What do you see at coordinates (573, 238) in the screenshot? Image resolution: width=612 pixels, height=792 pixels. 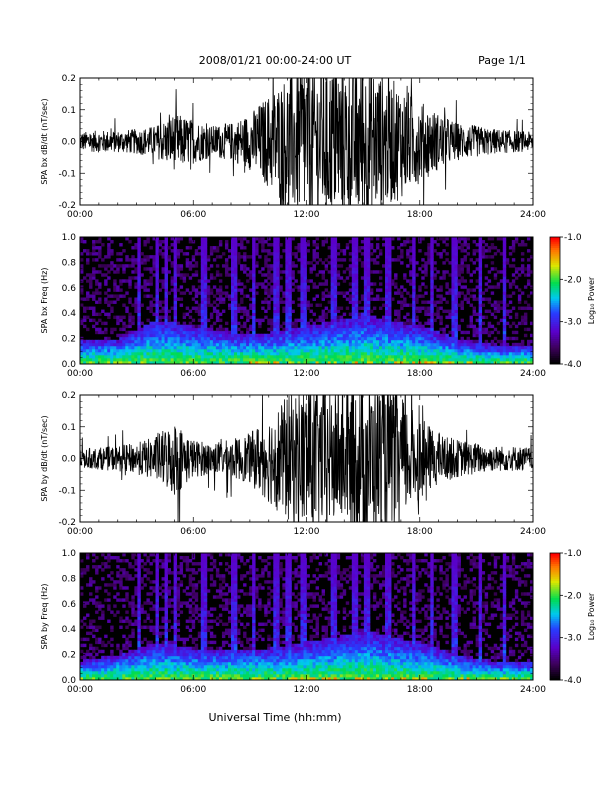 I see `colorbar-tick-label: -1.0` at bounding box center [573, 238].